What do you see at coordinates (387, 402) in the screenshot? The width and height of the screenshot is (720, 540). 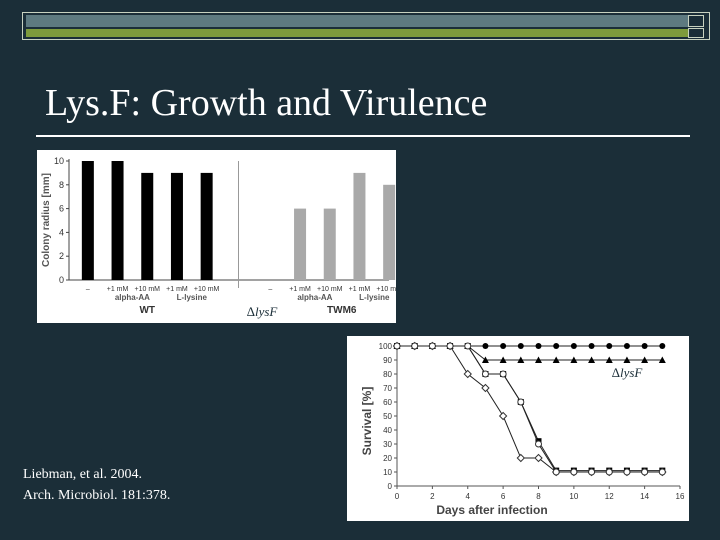 I see `line-y-tick-label: 60` at bounding box center [387, 402].